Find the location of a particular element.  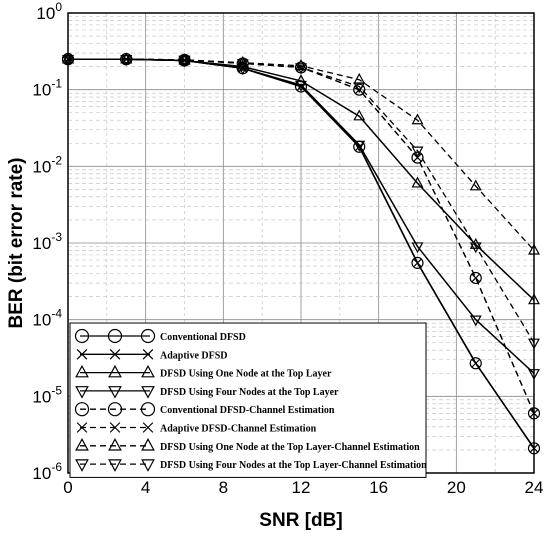

y-tick-exponent: -6 is located at coordinates (56, 467).